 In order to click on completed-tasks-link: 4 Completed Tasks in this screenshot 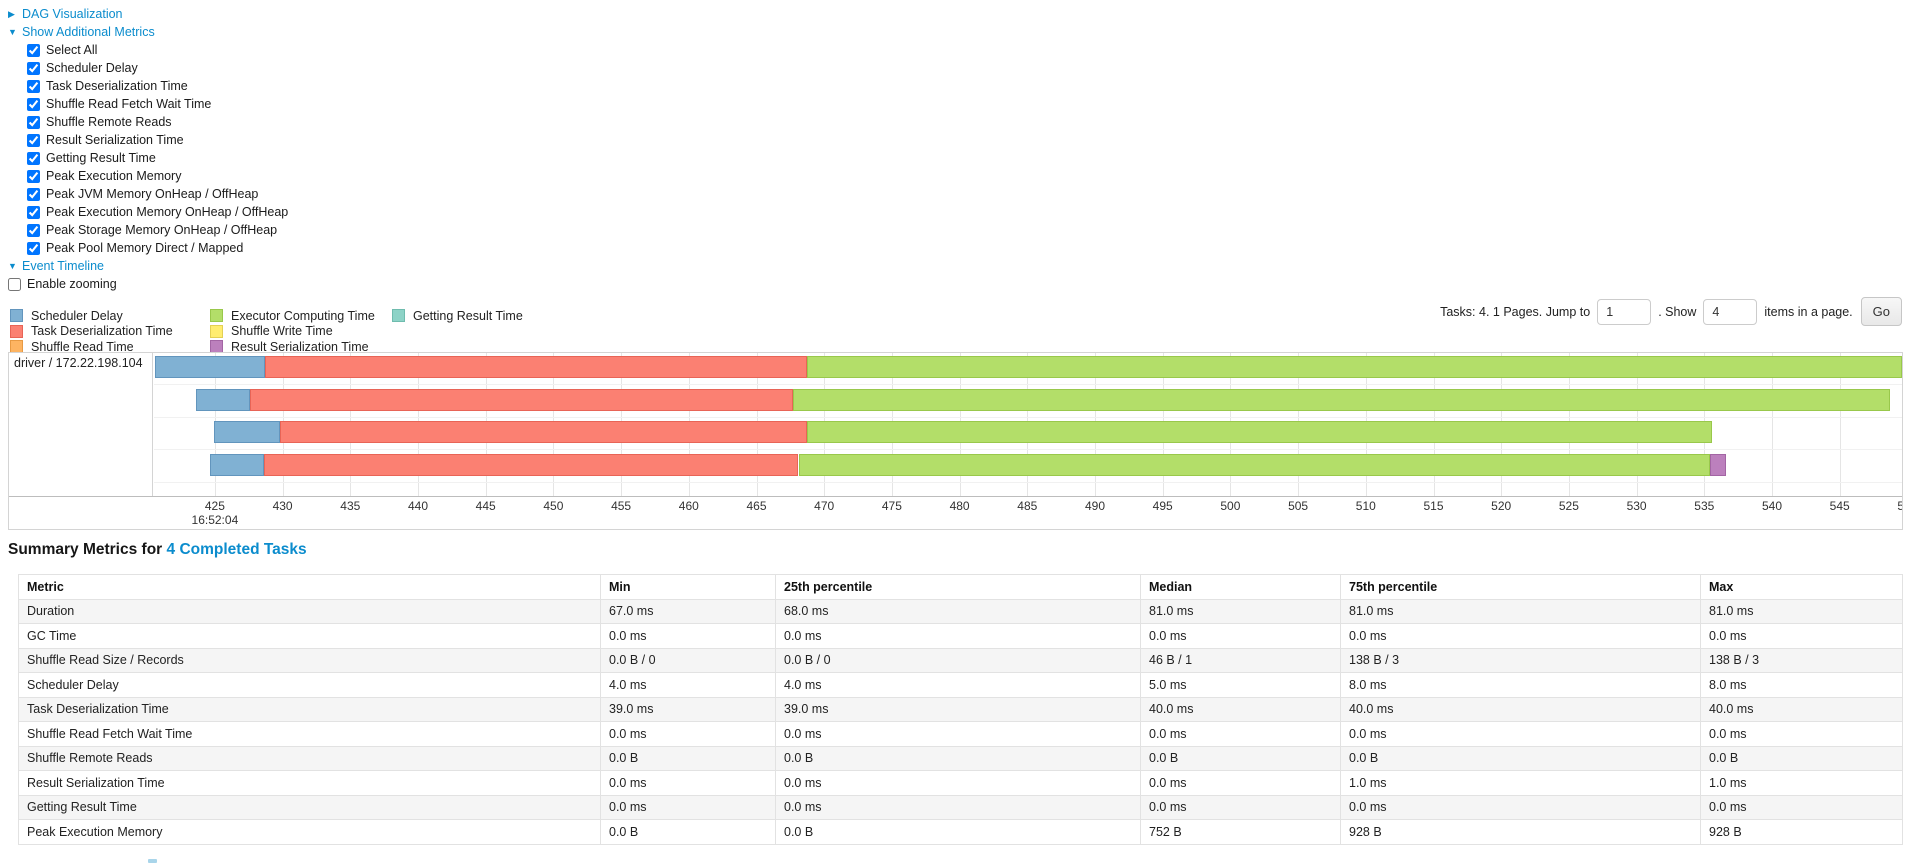, I will do `click(236, 549)`.